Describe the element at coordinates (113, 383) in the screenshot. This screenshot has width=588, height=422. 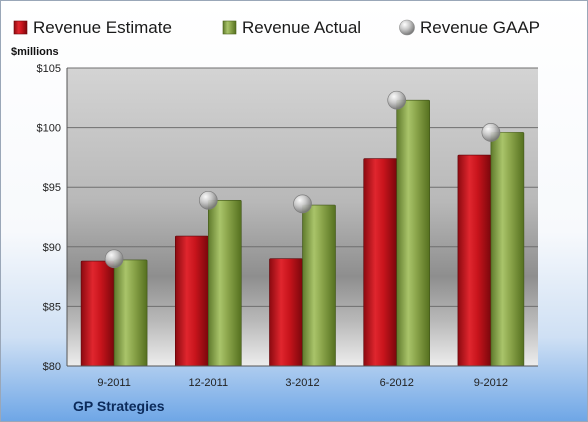
I see `x-tick-label: 9-2011` at that location.